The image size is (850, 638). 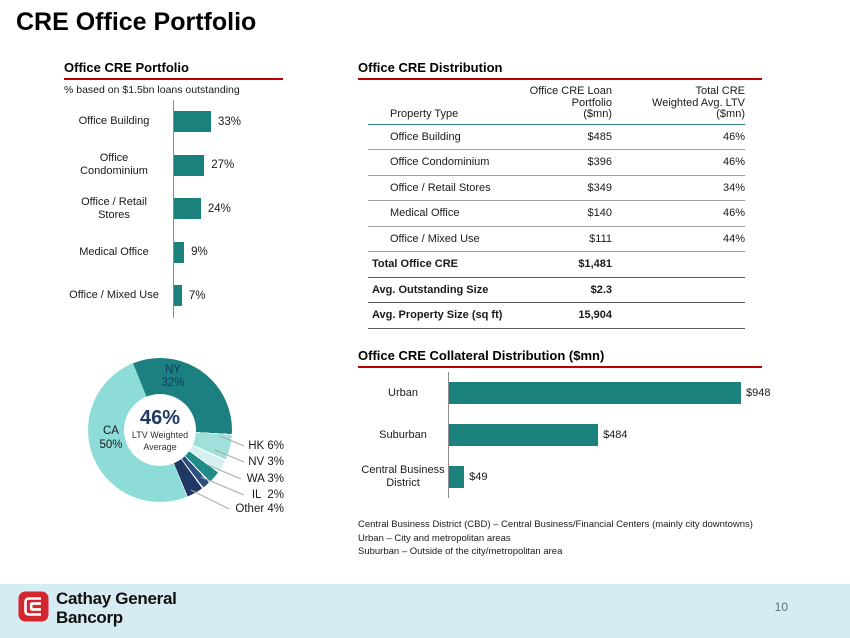 I want to click on table-cell: Office Building, so click(x=443, y=137).